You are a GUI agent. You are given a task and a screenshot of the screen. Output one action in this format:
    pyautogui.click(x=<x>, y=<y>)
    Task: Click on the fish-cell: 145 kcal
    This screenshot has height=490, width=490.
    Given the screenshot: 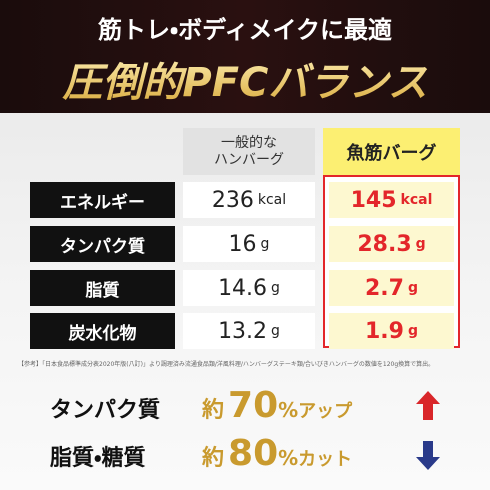 What is the action you would take?
    pyautogui.click(x=391, y=200)
    